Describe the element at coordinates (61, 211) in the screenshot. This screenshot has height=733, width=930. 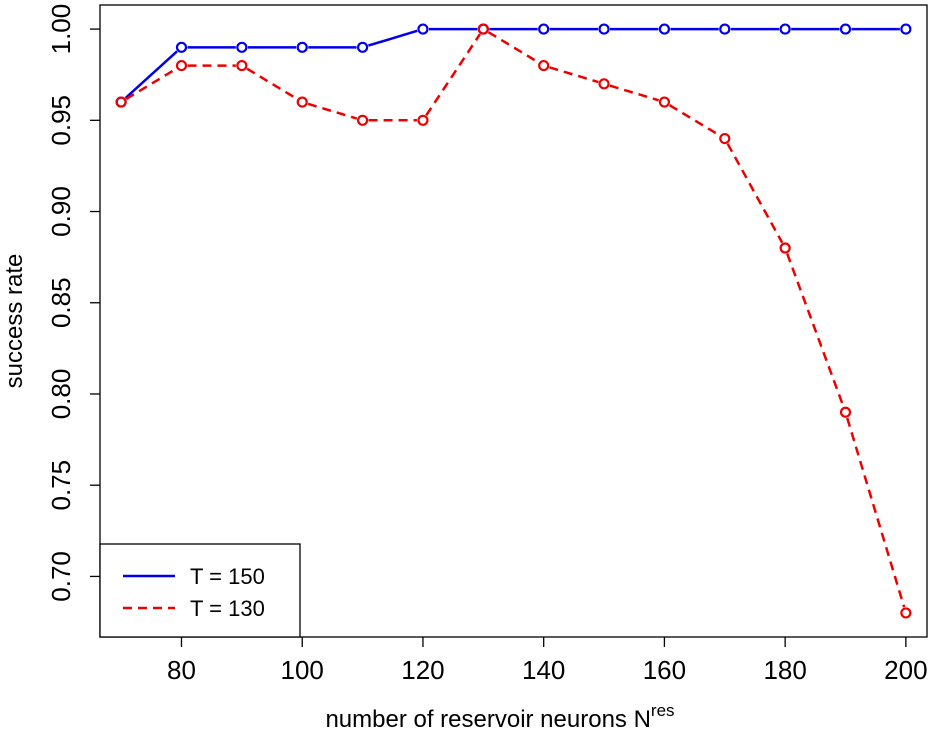
I see `y-tick-label-0.90: 0.90` at that location.